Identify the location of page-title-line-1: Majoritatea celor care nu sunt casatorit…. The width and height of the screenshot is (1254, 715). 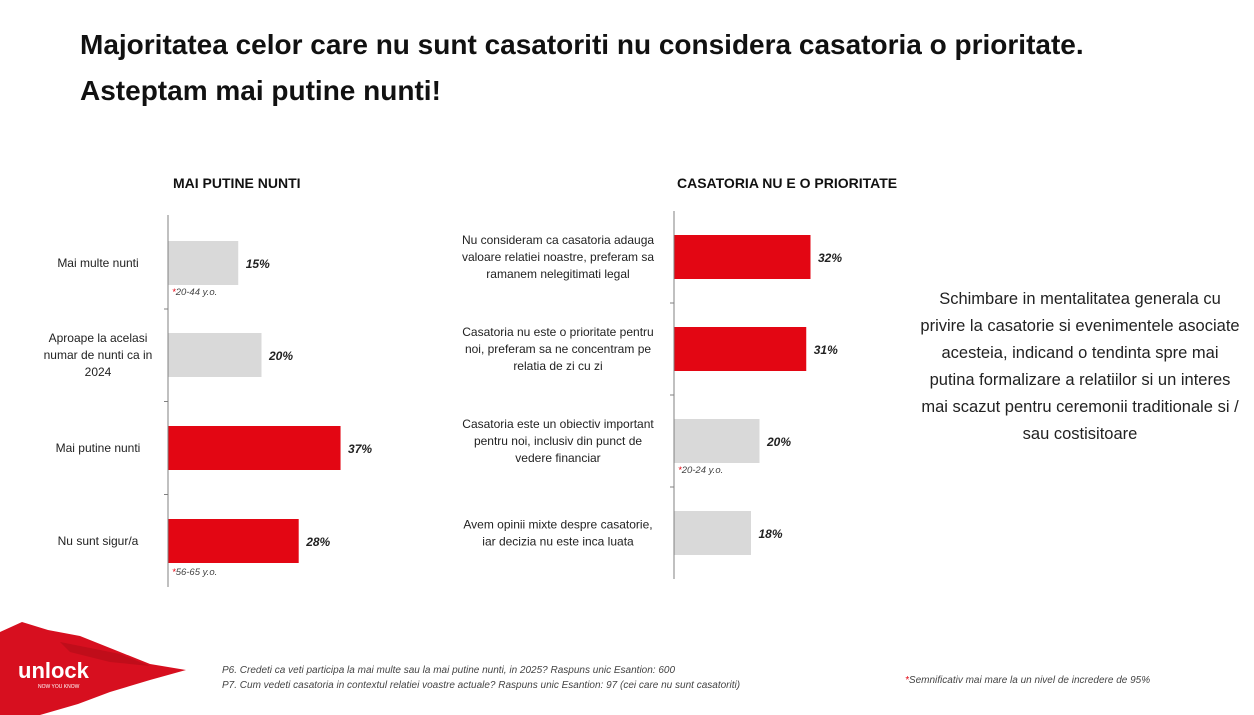
(582, 44).